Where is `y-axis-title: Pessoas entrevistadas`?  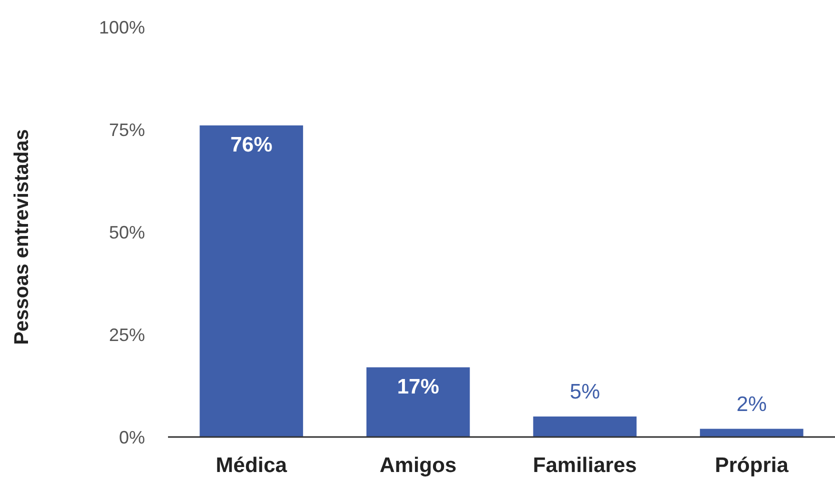 y-axis-title: Pessoas entrevistadas is located at coordinates (22, 237).